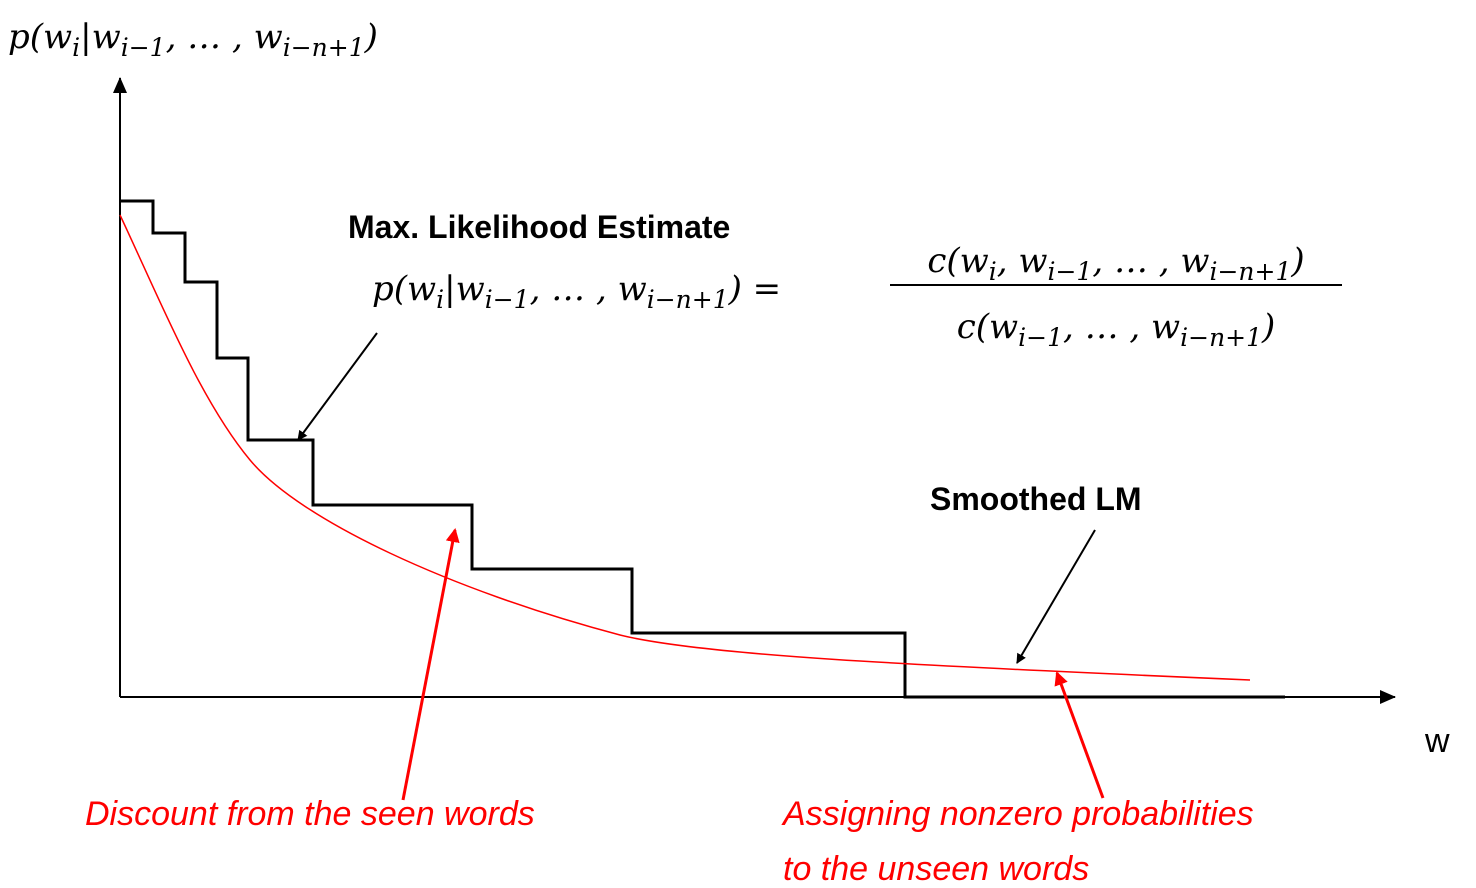 The image size is (1476, 888). I want to click on nonzero-note: to the unseen words, so click(936, 869).